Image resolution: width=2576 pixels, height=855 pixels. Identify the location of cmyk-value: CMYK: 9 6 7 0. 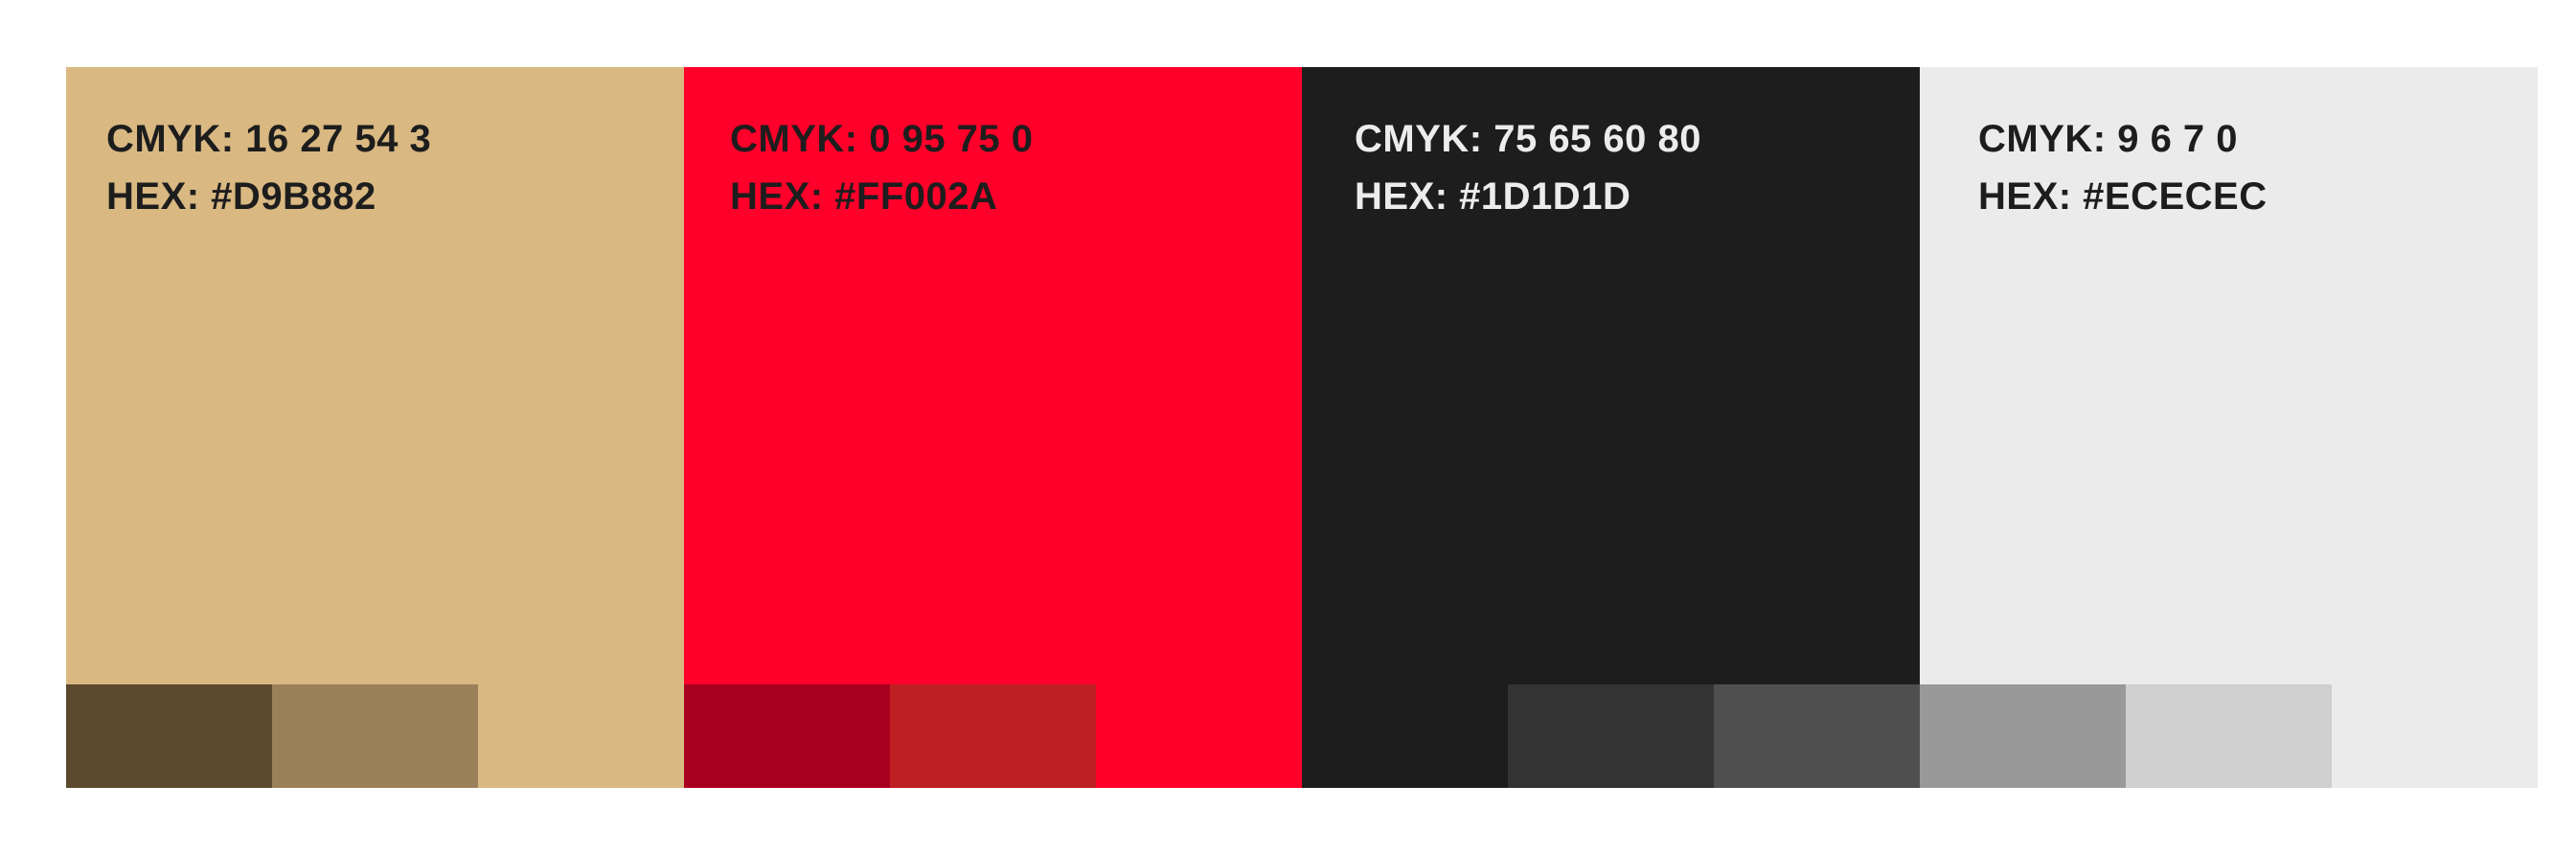
(2108, 139).